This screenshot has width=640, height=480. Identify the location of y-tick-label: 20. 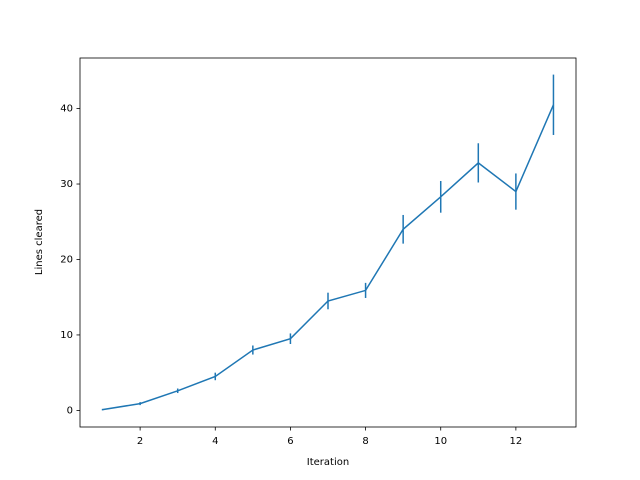
(66, 259).